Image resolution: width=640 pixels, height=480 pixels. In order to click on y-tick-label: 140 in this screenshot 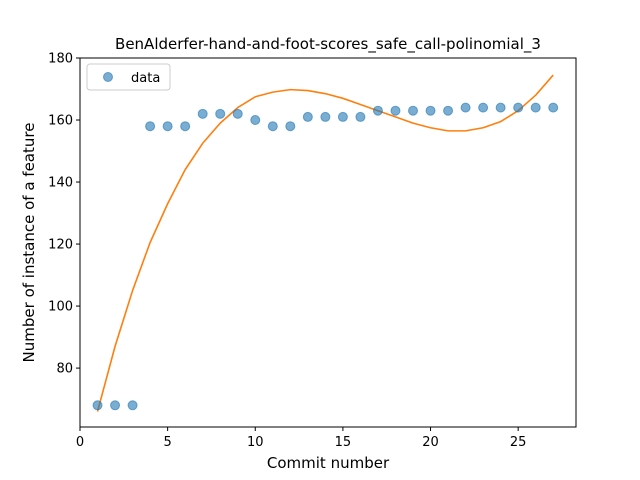, I will do `click(60, 183)`.